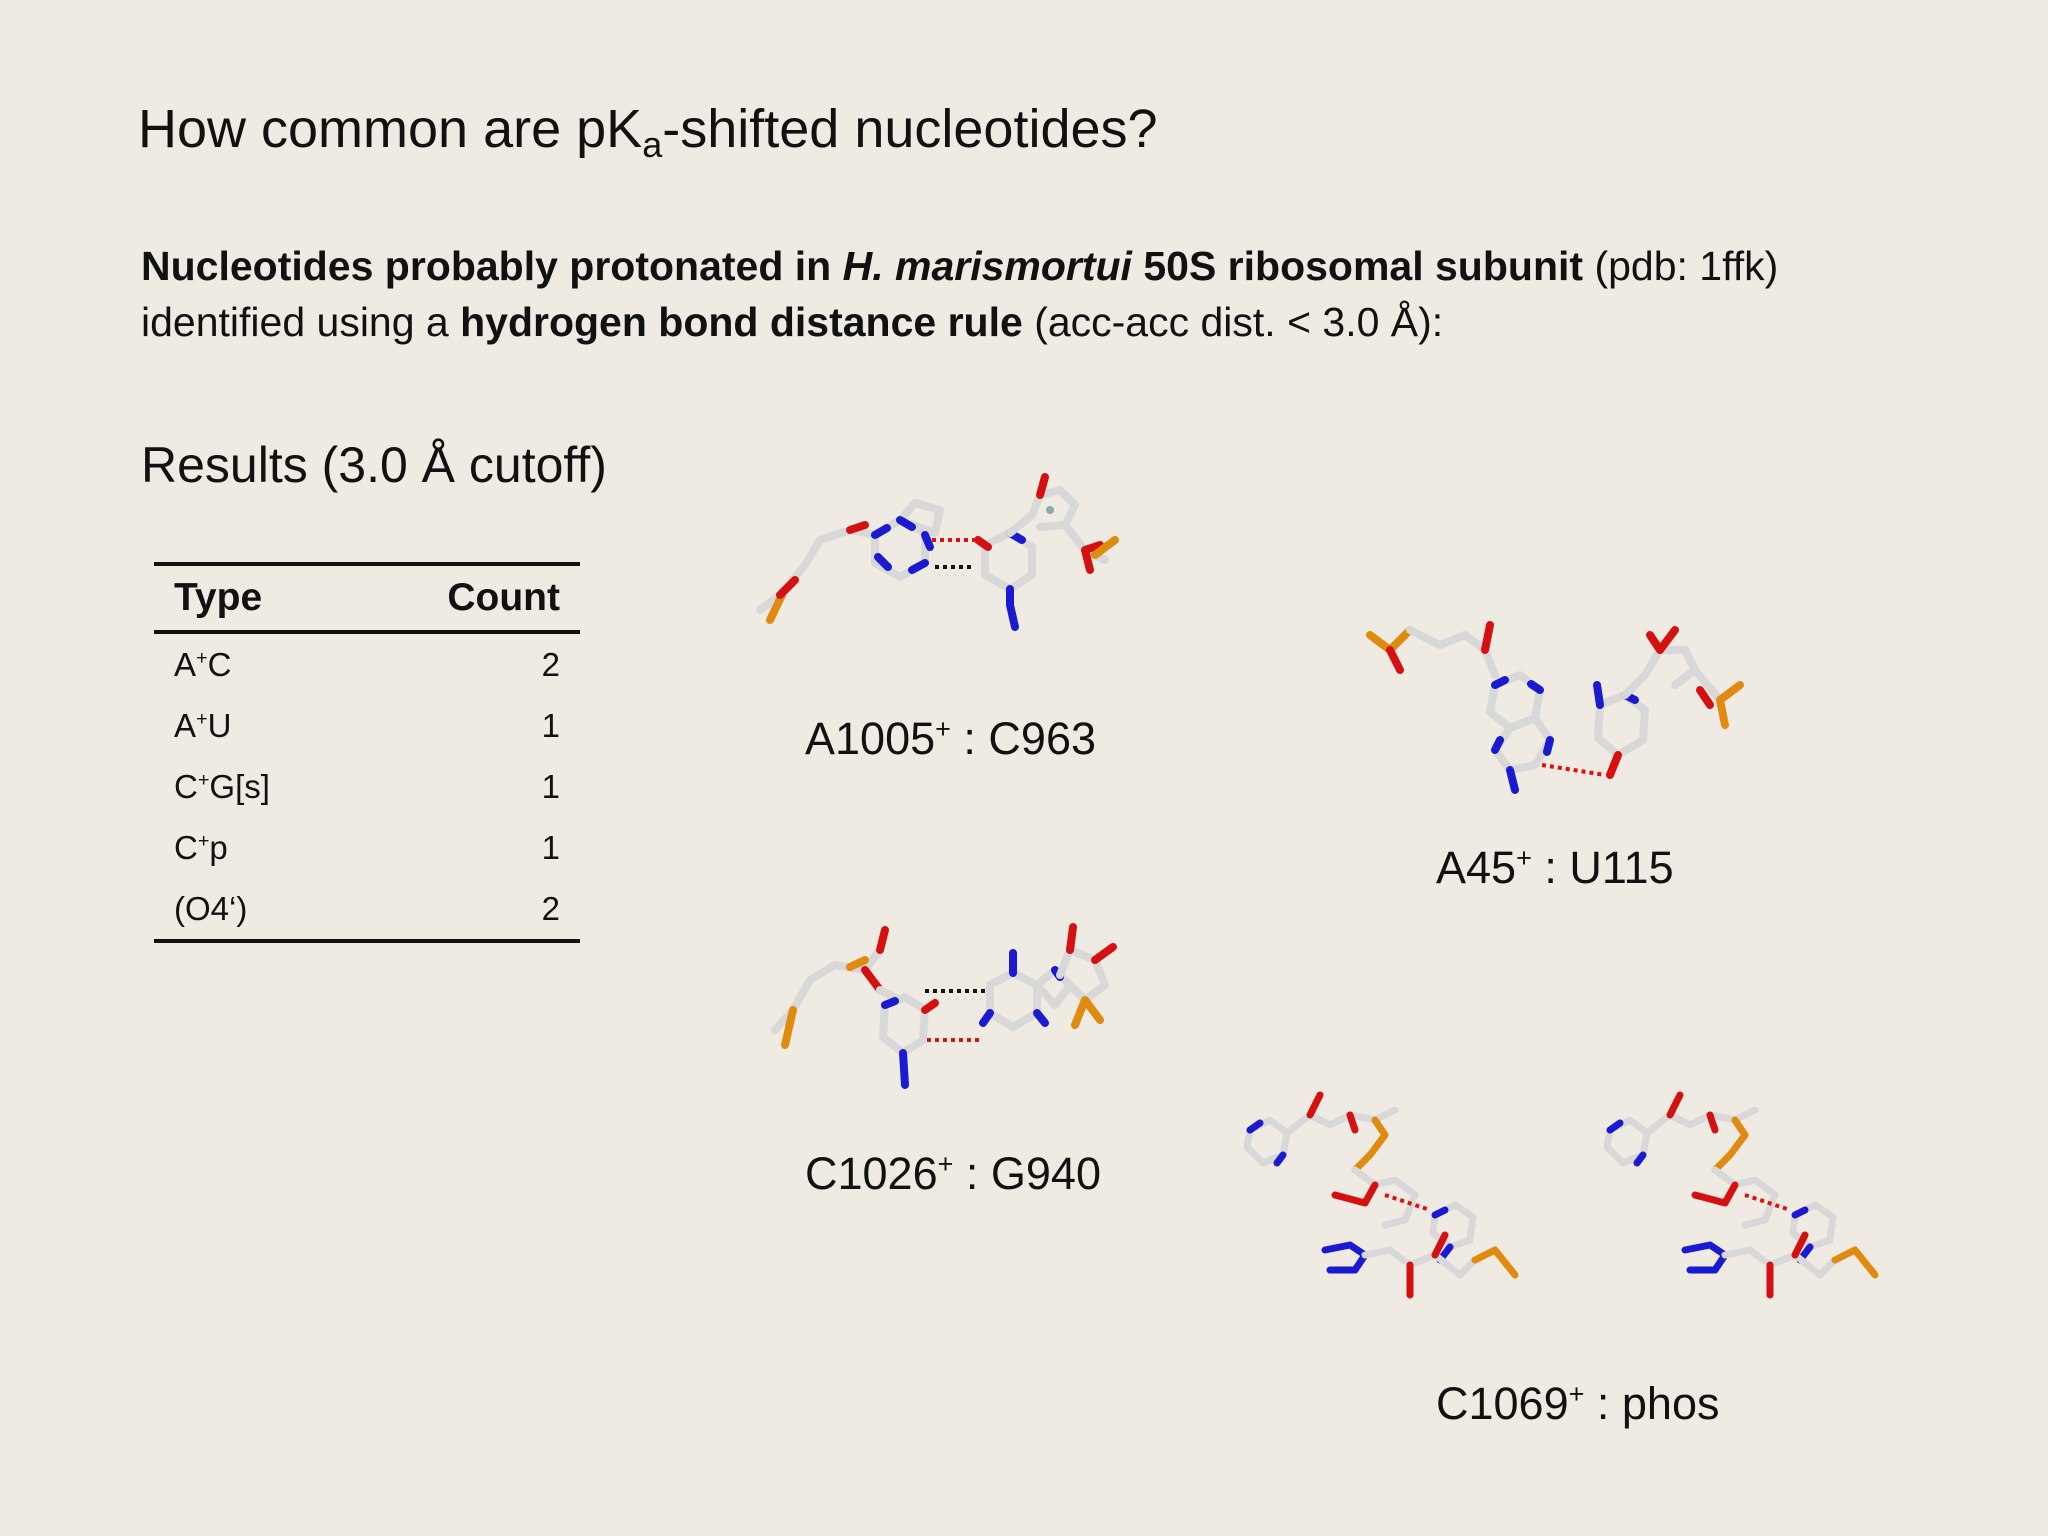 The image size is (2048, 1536). I want to click on type-cell: A+U, so click(203, 725).